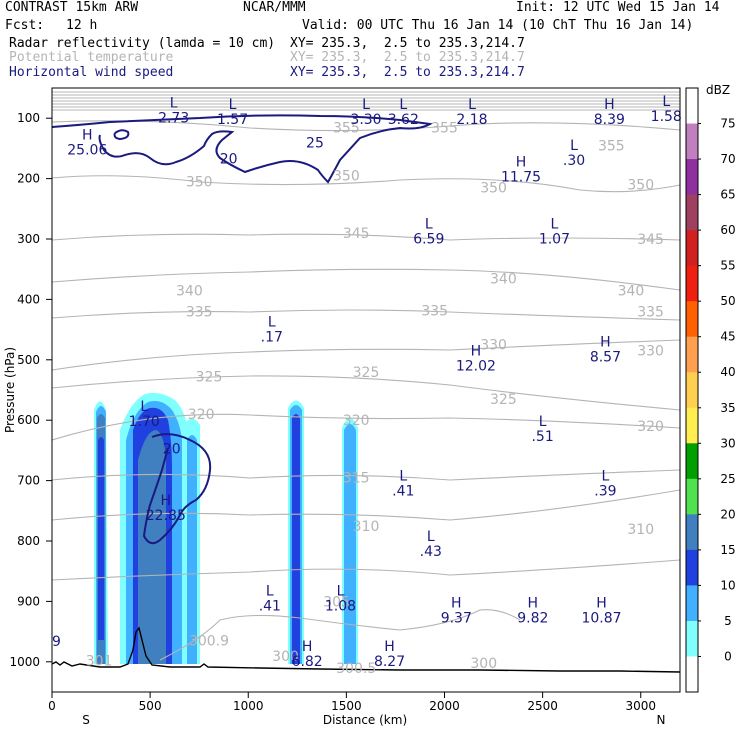 The height and width of the screenshot is (740, 740). I want to click on extremum-value-label: 6.59, so click(428, 240).